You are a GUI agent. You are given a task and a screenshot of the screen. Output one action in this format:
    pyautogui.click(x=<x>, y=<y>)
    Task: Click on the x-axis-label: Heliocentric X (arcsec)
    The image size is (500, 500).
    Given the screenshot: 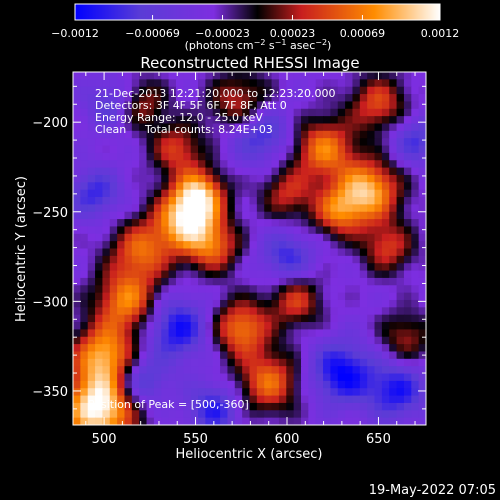 What is the action you would take?
    pyautogui.click(x=249, y=454)
    